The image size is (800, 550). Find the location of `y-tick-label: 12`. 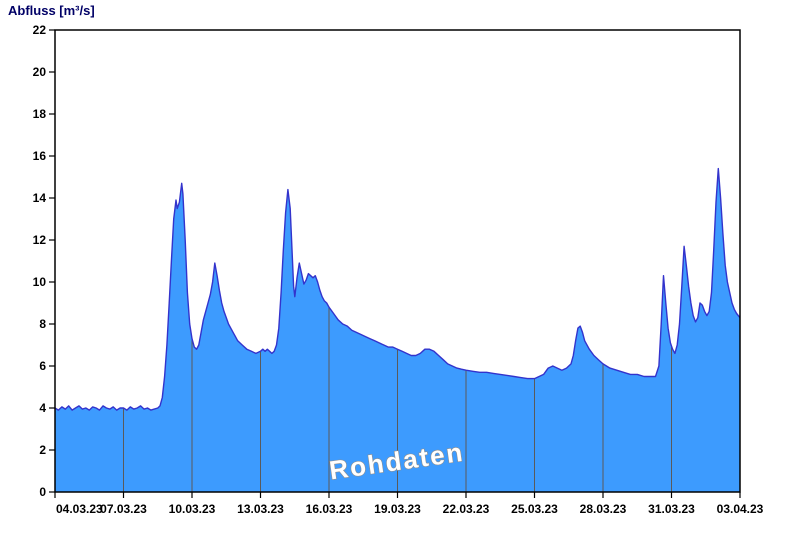

y-tick-label: 12 is located at coordinates (40, 240).